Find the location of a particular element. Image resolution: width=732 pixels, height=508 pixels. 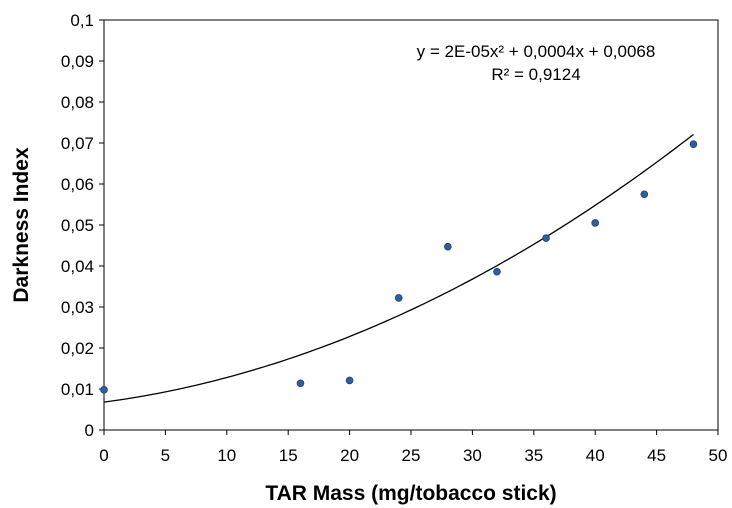

x-axis-ticks: 0 5 10 15 20 25 30 35 40 45 50 is located at coordinates (413, 447).